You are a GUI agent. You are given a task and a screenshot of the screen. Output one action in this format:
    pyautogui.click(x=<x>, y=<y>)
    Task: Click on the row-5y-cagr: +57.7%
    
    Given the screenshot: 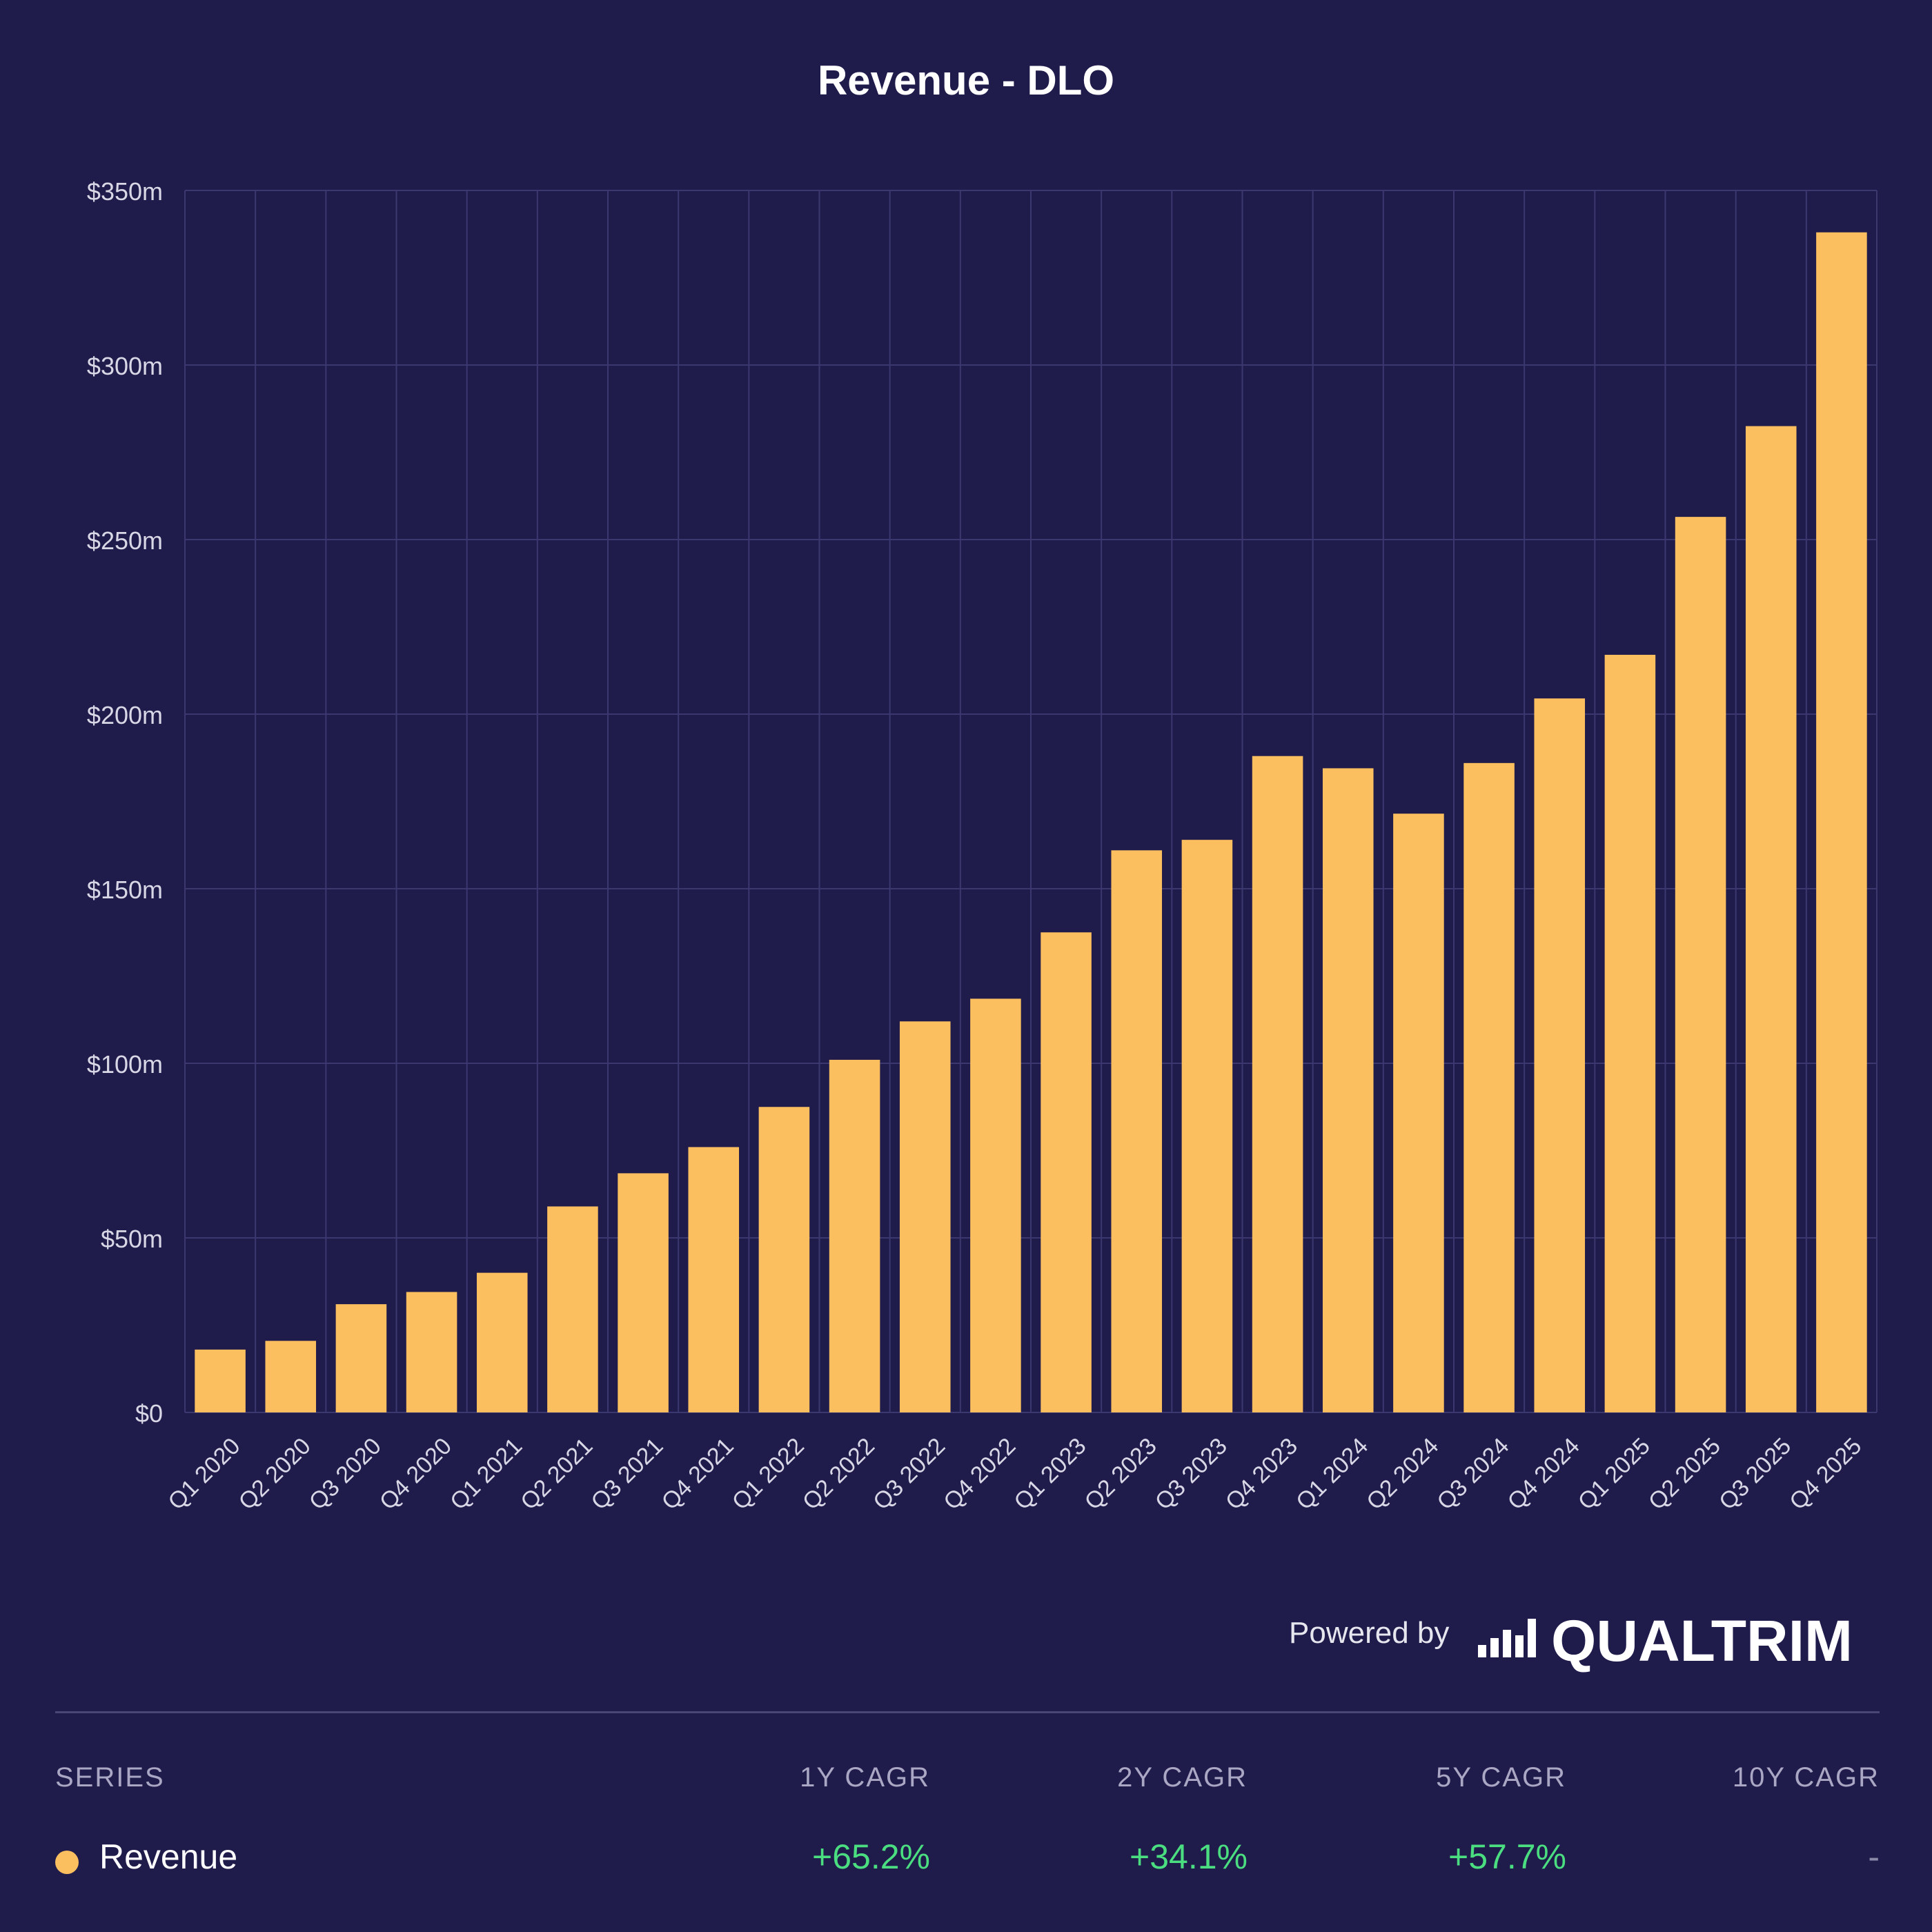 What is the action you would take?
    pyautogui.click(x=1507, y=1856)
    